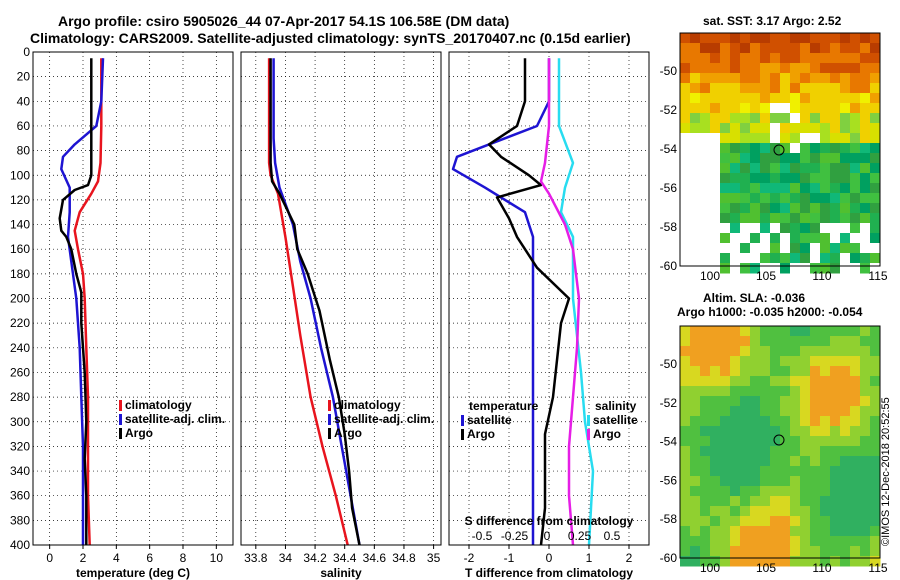 Image resolution: width=900 pixels, height=580 pixels. What do you see at coordinates (588, 420) in the screenshot?
I see `legend-swatch` at bounding box center [588, 420].